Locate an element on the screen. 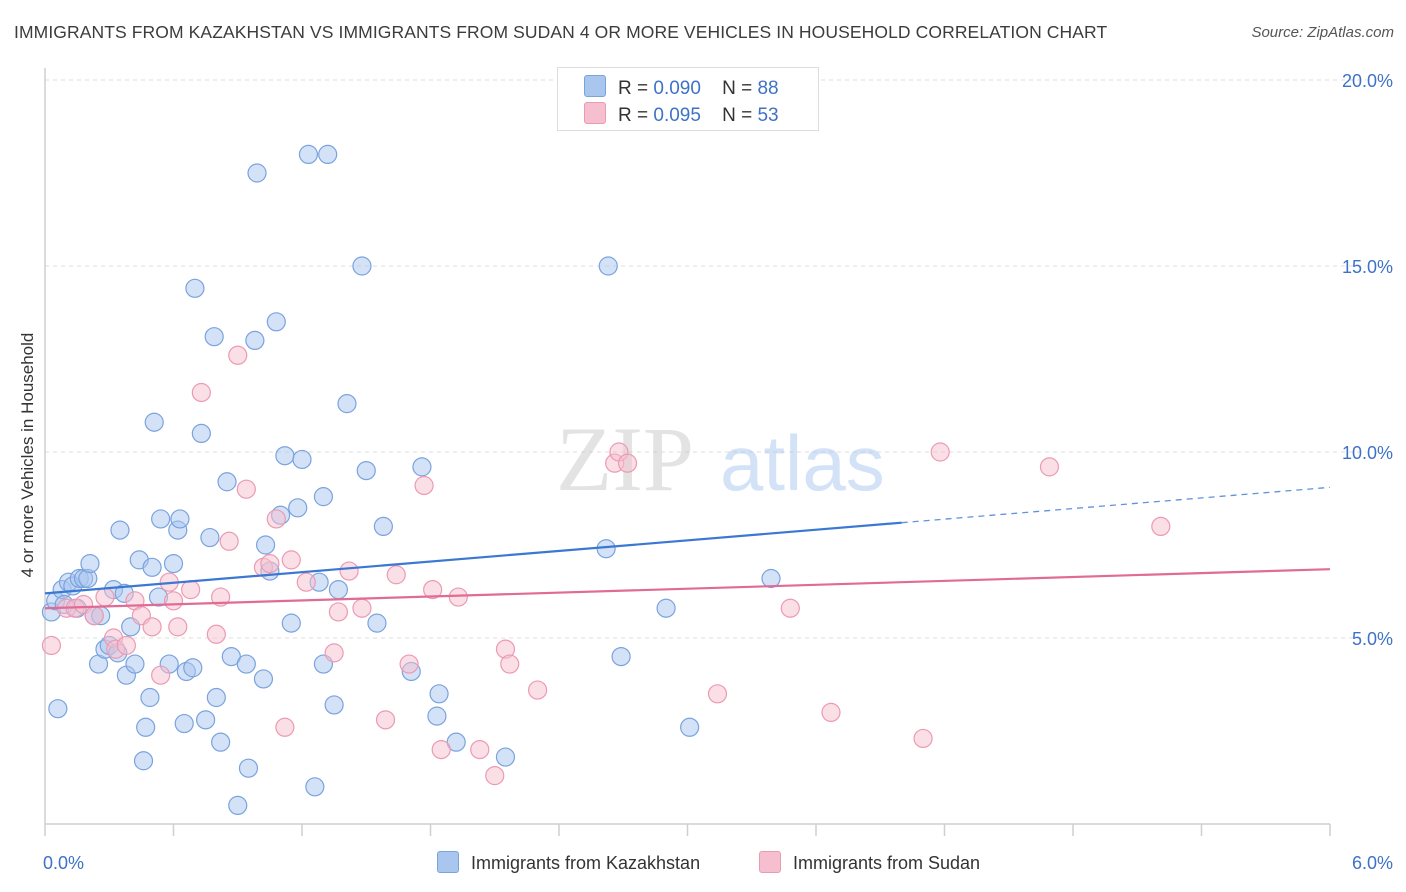 The image size is (1406, 892). legend-row-kazakhstan: R = 0.090 N = 88 is located at coordinates (681, 87).